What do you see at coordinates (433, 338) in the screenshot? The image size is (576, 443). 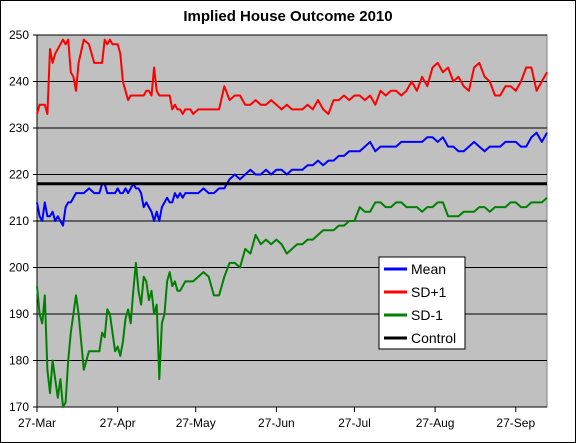 I see `legend-label: Control` at bounding box center [433, 338].